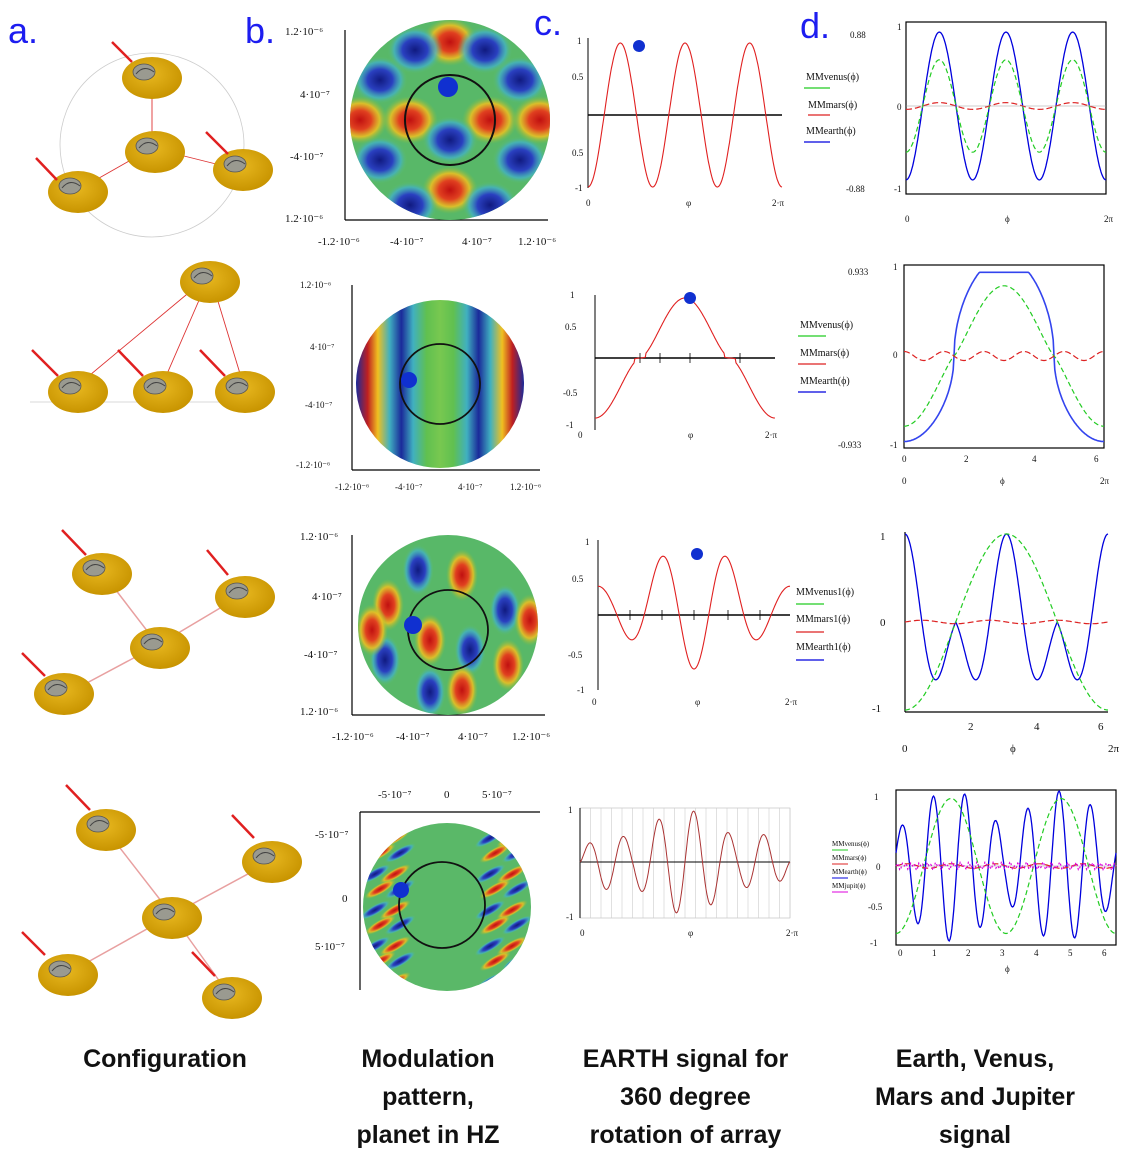  Describe the element at coordinates (966, 459) in the screenshot. I see `x-tick-label: 2` at that location.